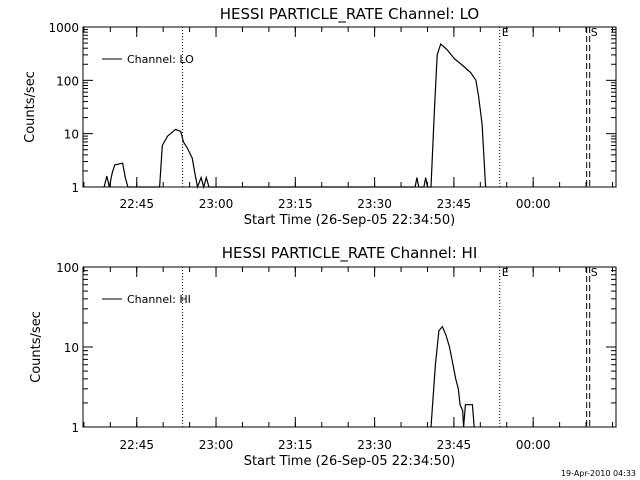 The height and width of the screenshot is (480, 640). What do you see at coordinates (452, 376) in the screenshot?
I see `series-line` at bounding box center [452, 376].